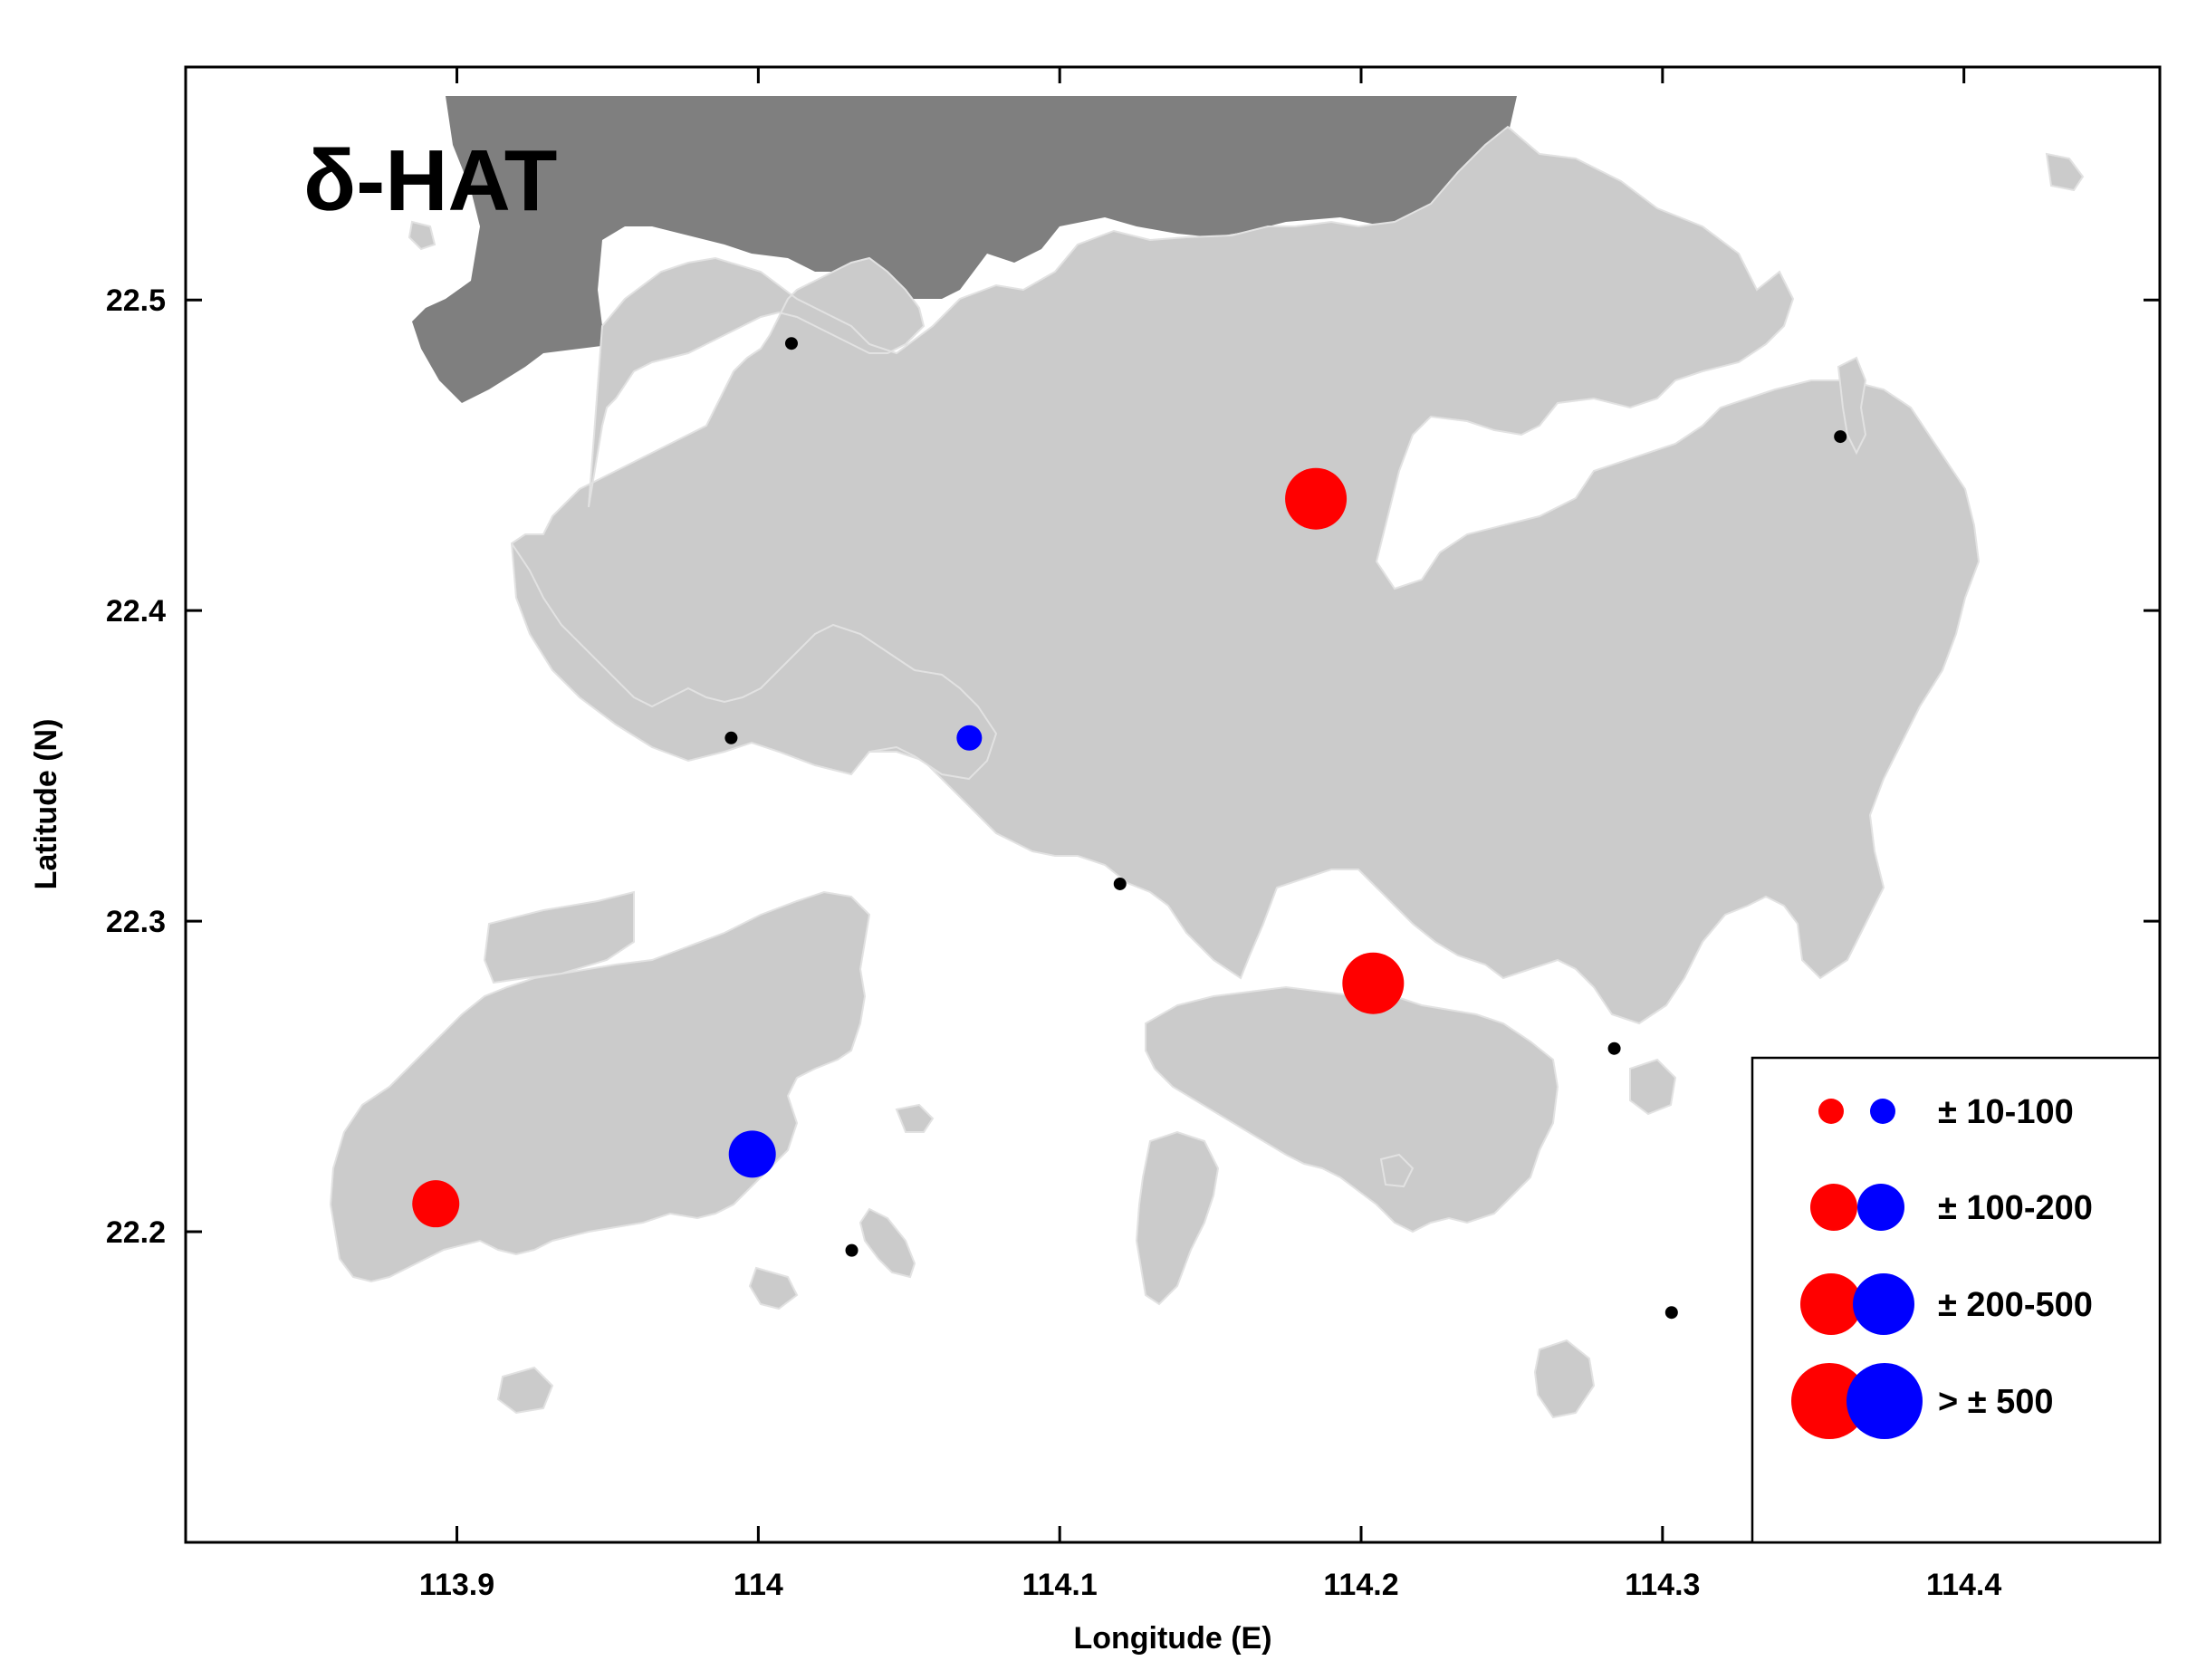 The width and height of the screenshot is (2187, 1680). What do you see at coordinates (136, 612) in the screenshot?
I see `y-tick-label: 22.4` at bounding box center [136, 612].